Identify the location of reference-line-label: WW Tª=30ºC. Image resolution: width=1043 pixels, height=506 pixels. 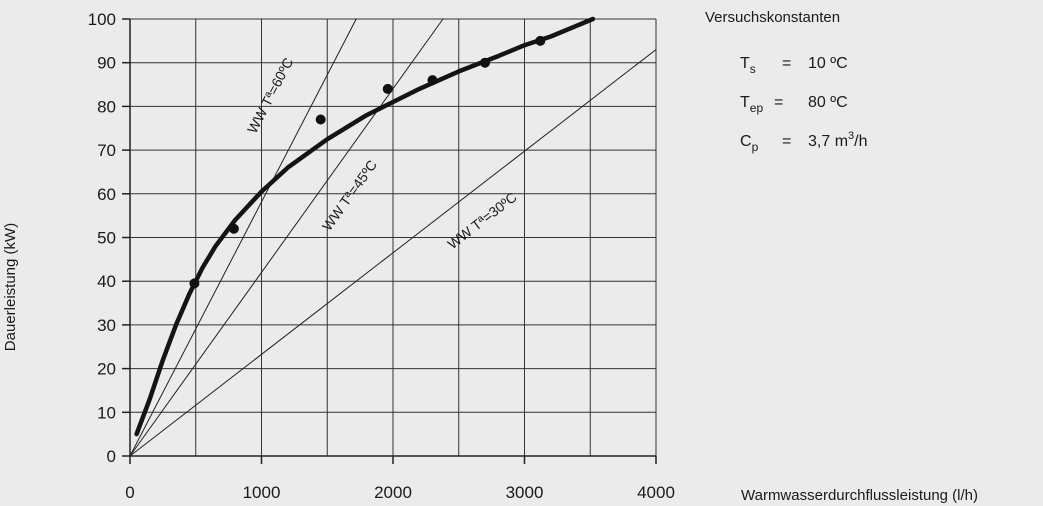
(481, 220).